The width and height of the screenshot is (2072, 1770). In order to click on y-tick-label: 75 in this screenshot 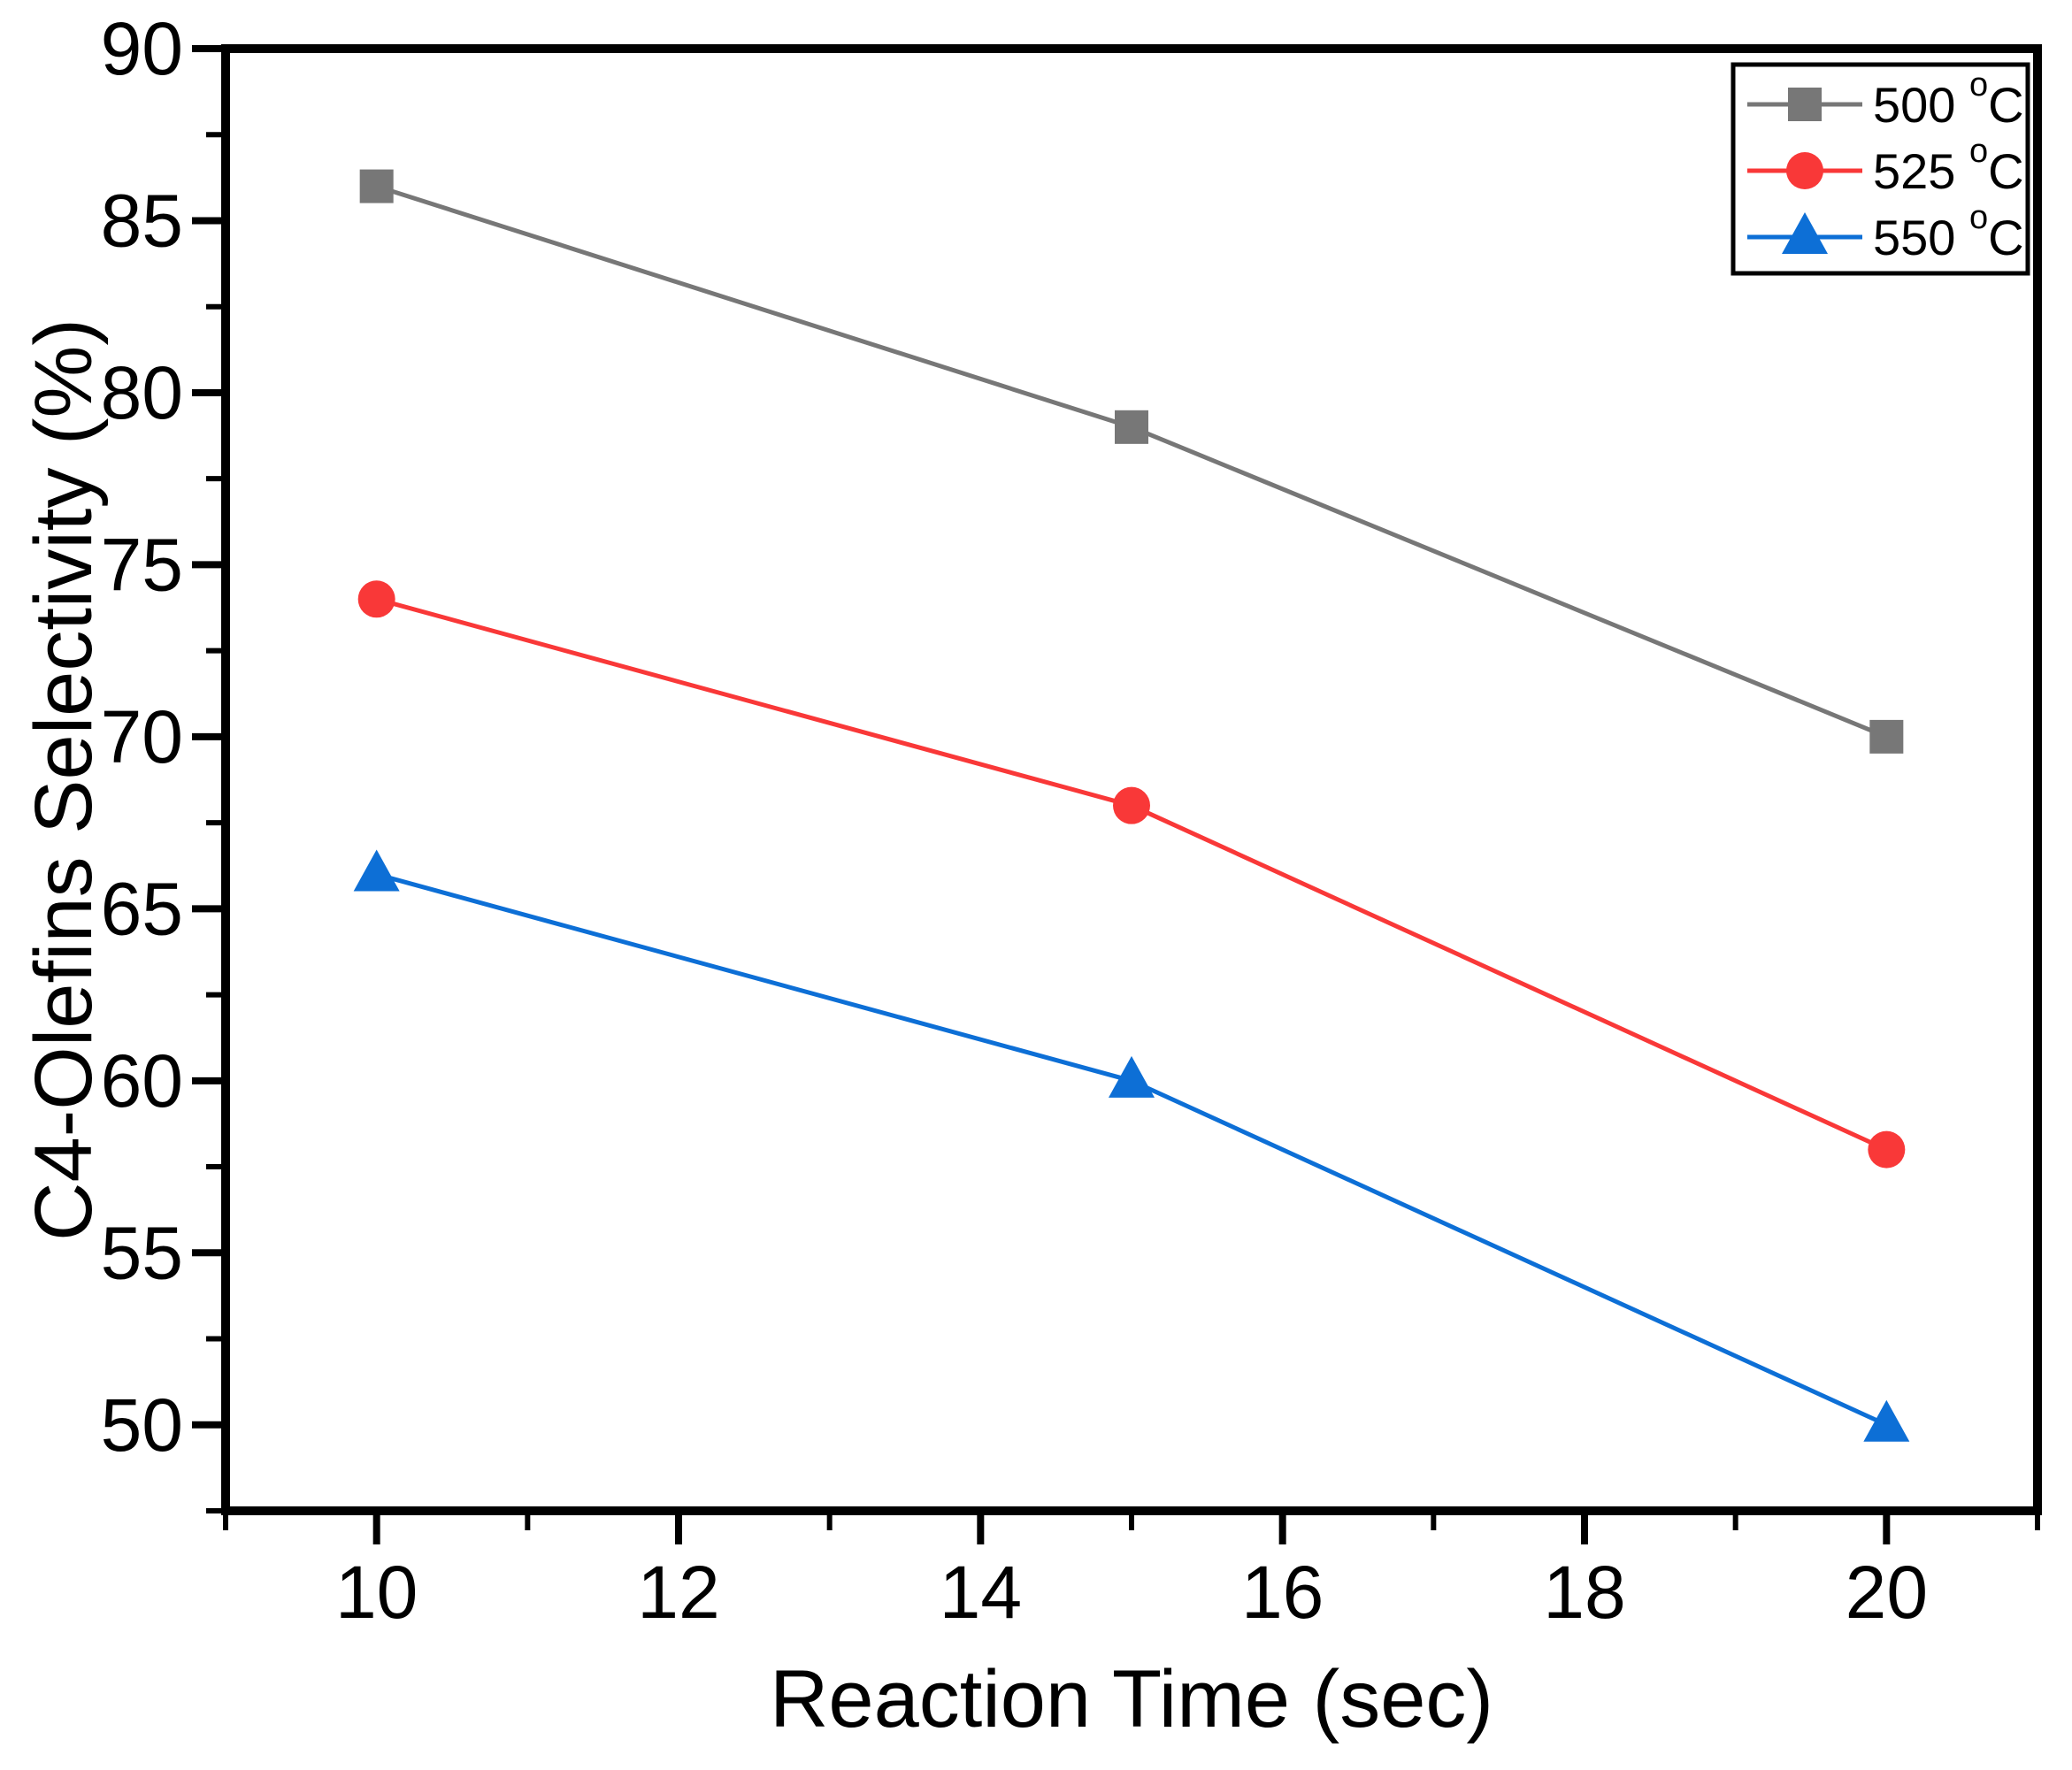, I will do `click(142, 565)`.